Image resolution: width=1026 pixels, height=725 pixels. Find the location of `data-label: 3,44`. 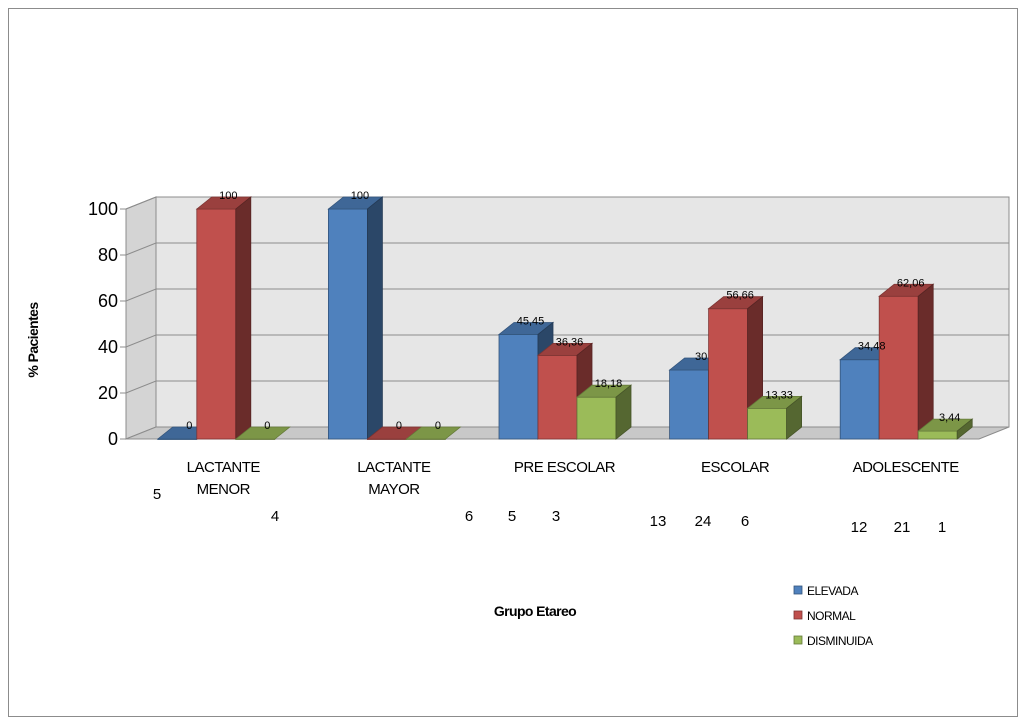

data-label: 3,44 is located at coordinates (949, 418).